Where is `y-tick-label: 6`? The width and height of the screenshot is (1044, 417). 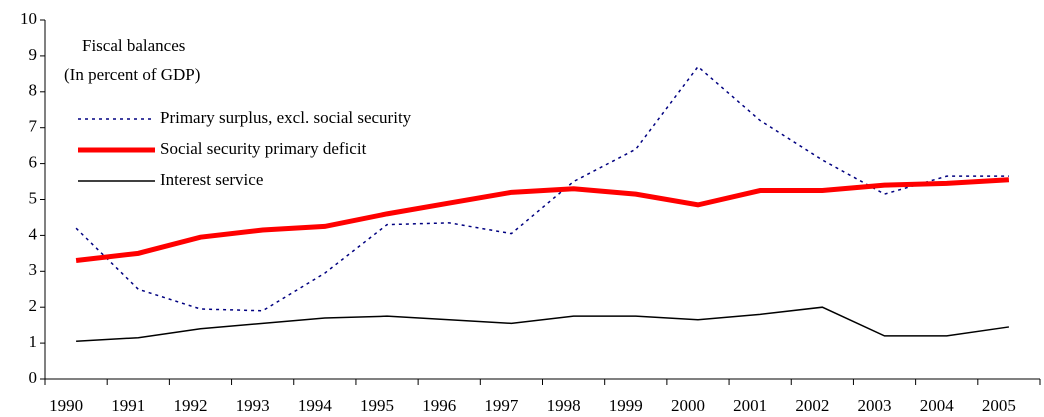
y-tick-label: 6 is located at coordinates (33, 162).